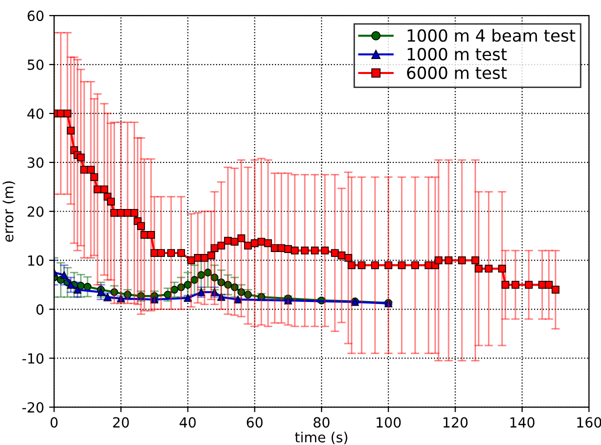 This screenshot has height=445, width=601. I want to click on x-tick-label: 20, so click(121, 422).